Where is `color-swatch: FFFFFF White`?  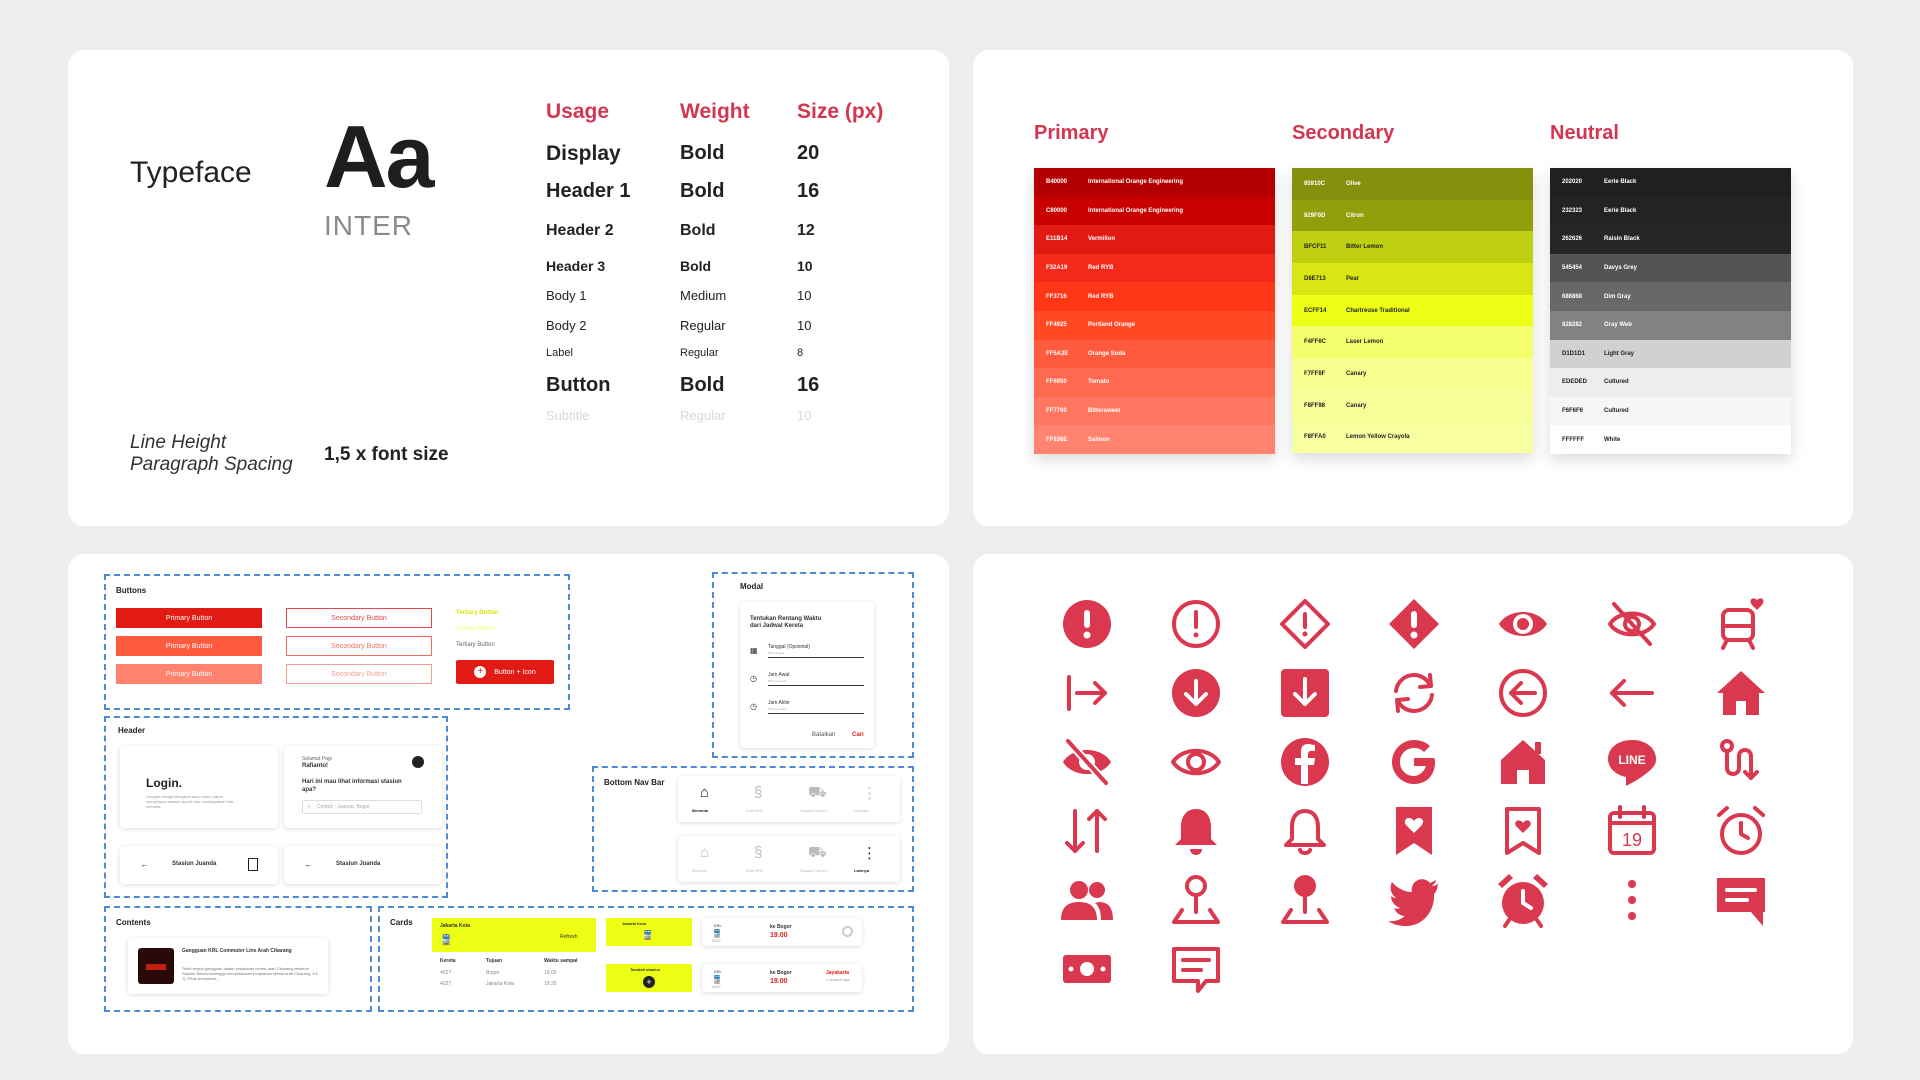 color-swatch: FFFFFF White is located at coordinates (1670, 439).